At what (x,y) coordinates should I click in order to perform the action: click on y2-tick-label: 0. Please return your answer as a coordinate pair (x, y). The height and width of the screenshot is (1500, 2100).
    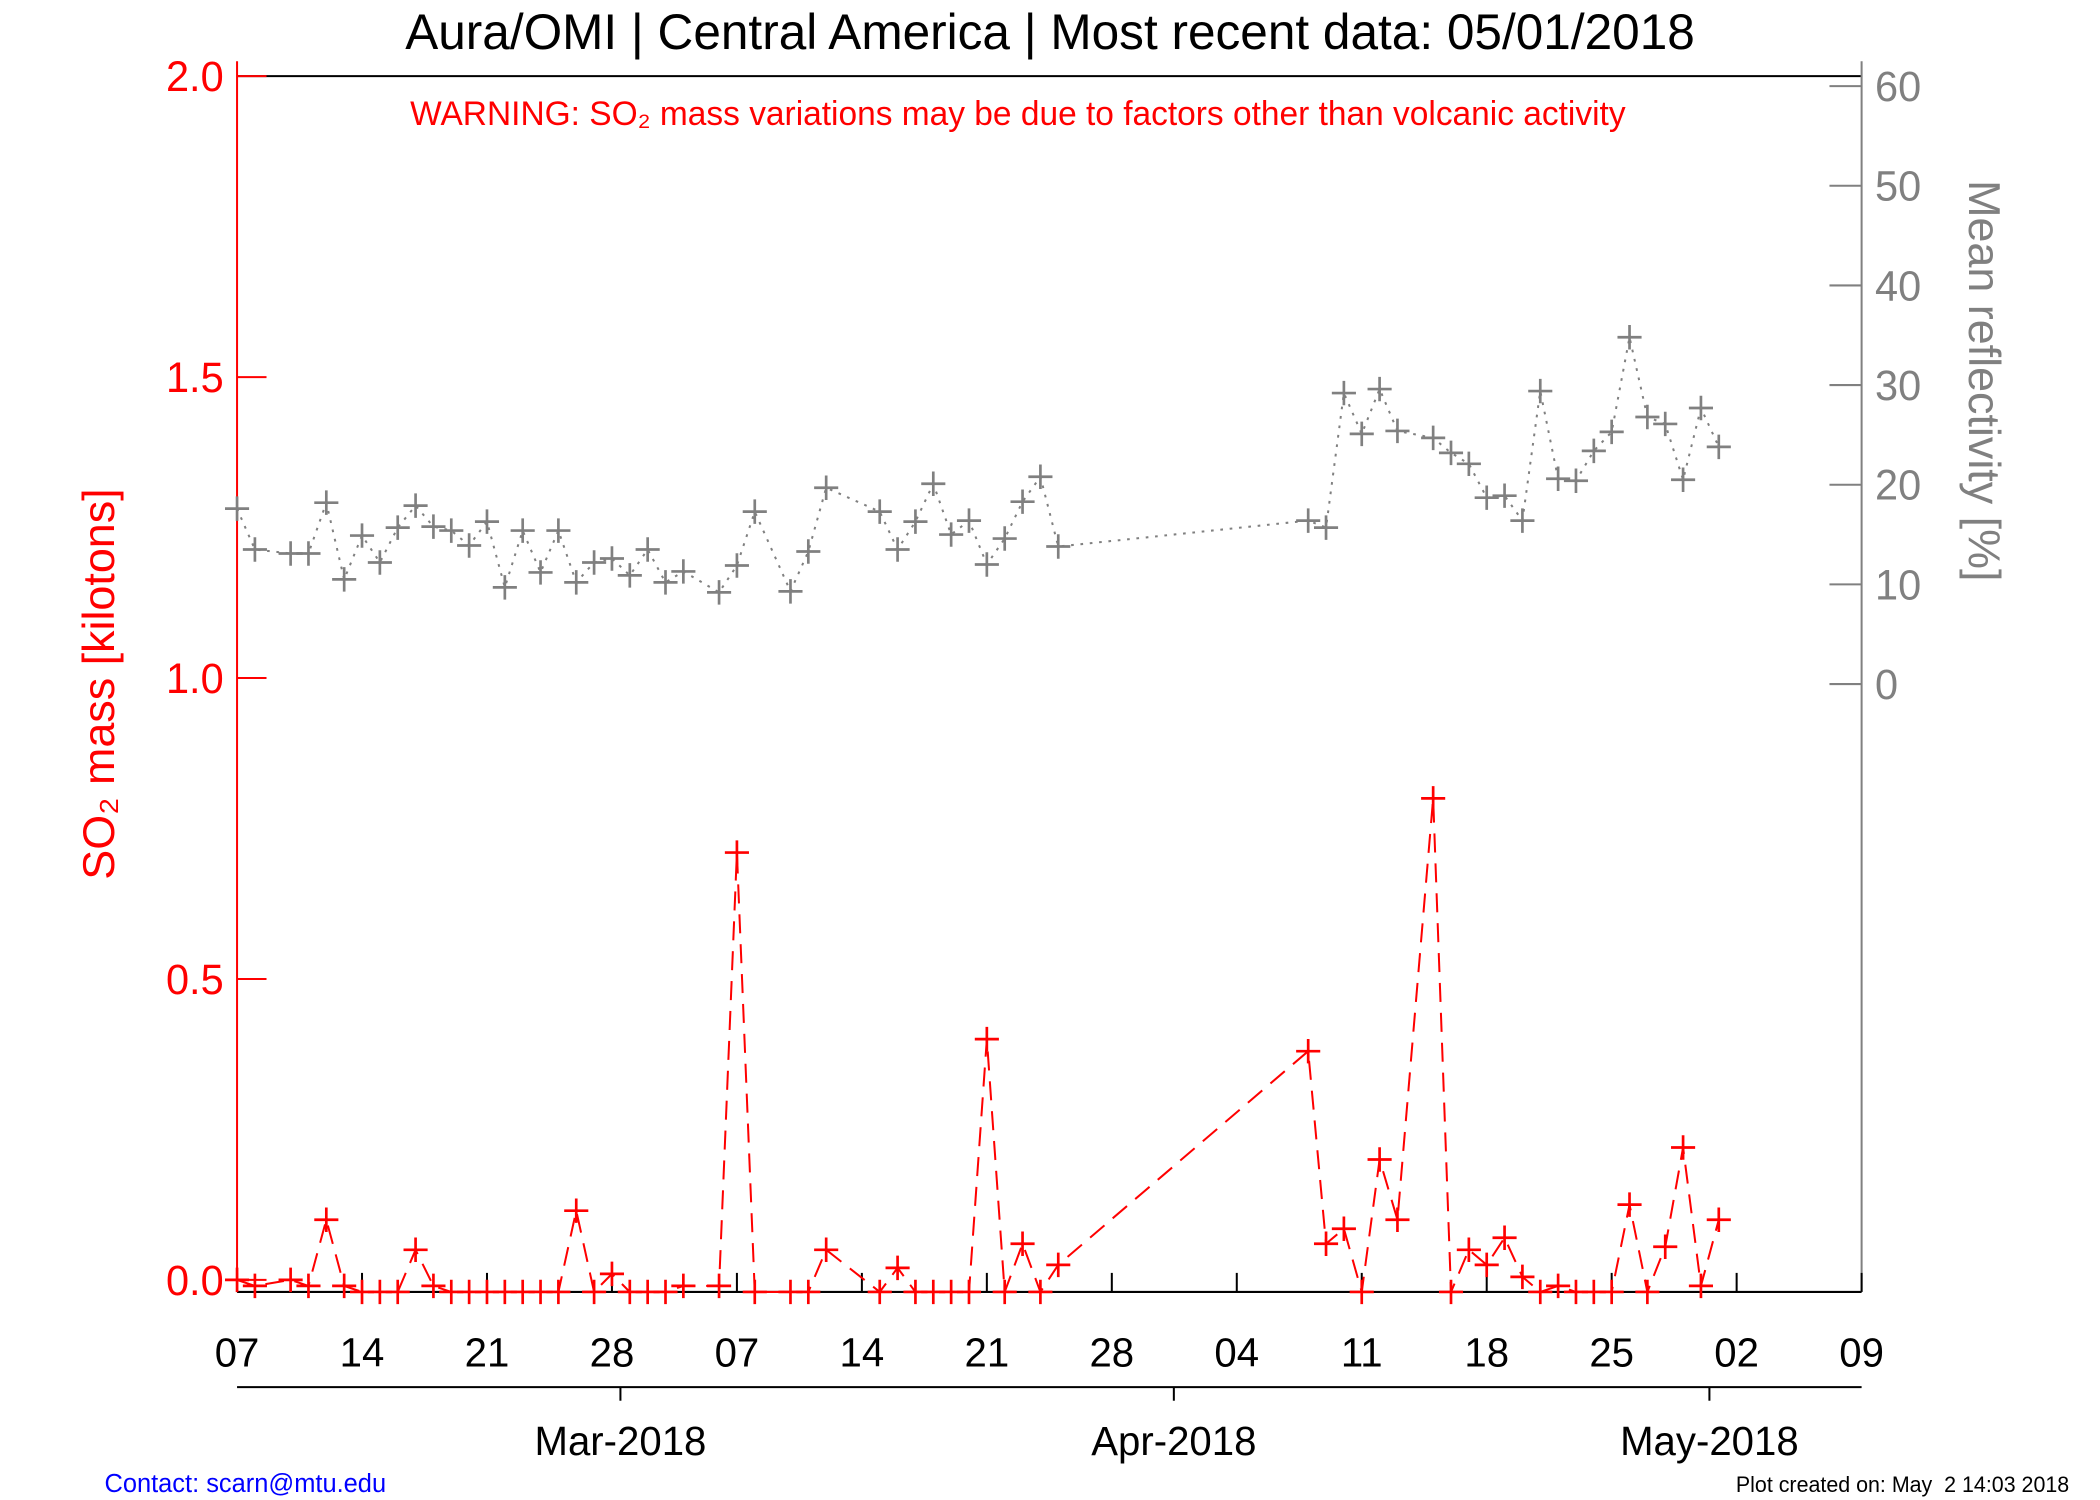
    Looking at the image, I should click on (1886, 684).